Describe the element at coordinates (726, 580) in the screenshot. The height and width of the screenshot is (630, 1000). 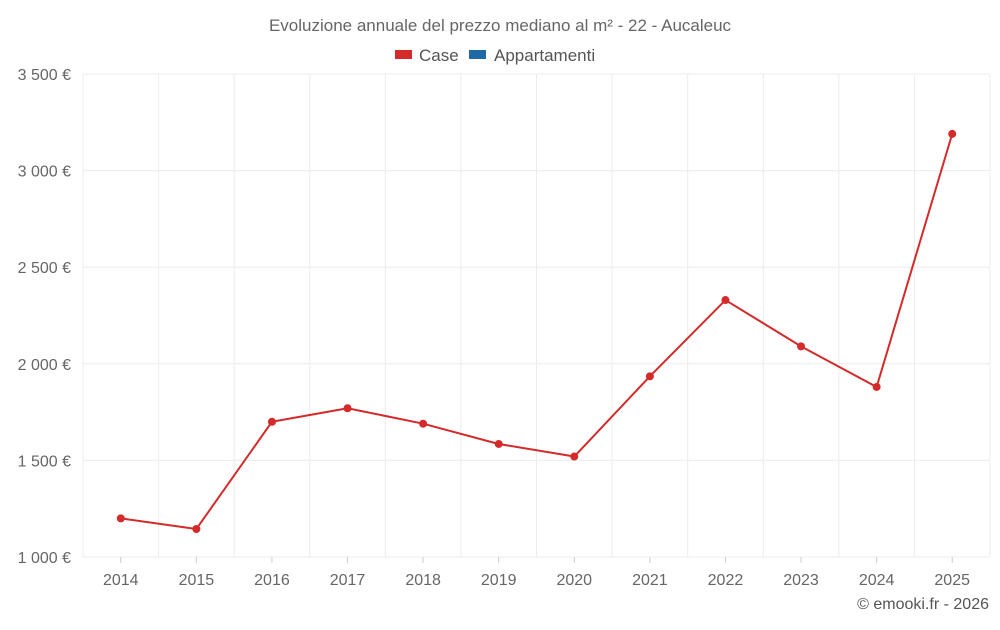
I see `x-tick-label: 2022` at that location.